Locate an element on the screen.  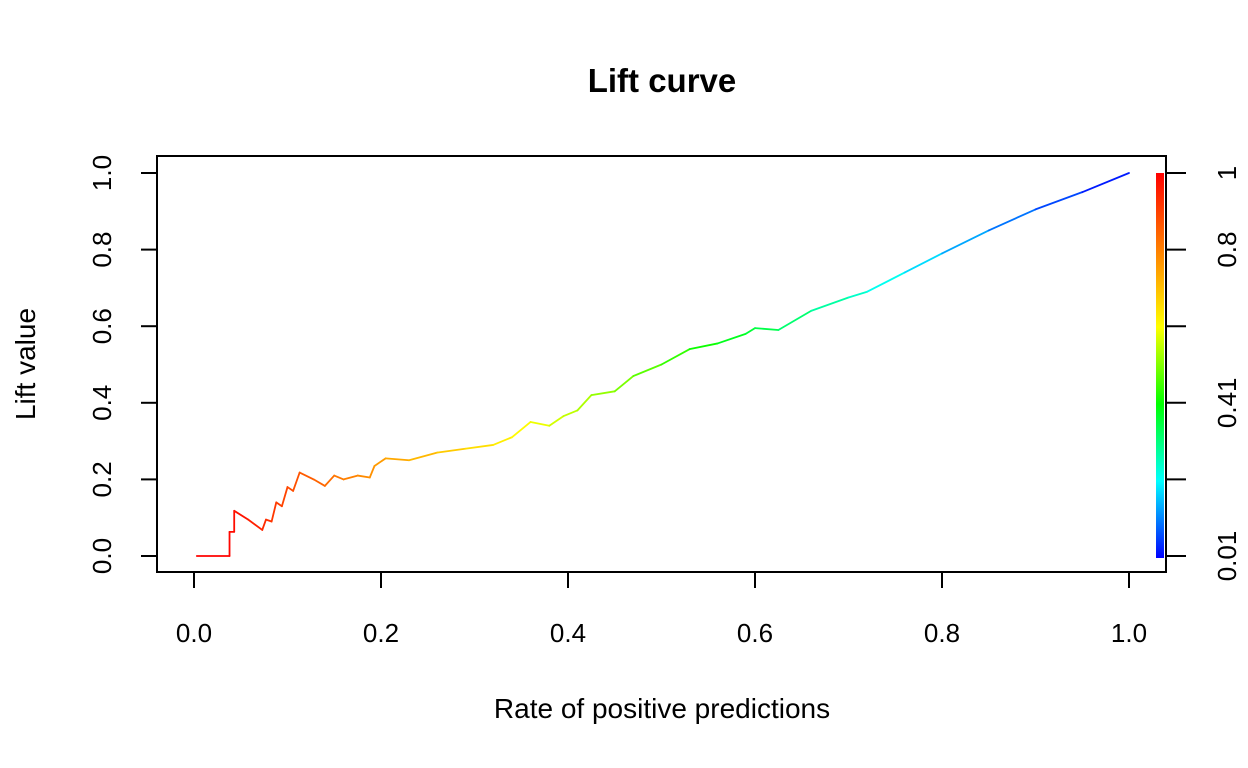
y-tick-label: 0.0 is located at coordinates (102, 556).